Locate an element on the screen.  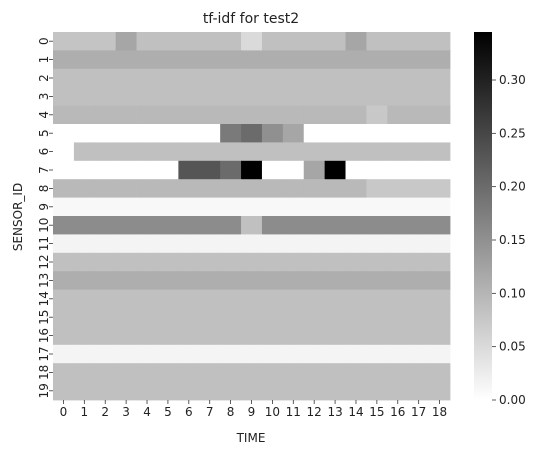
x-tick-label: 6 is located at coordinates (189, 412).